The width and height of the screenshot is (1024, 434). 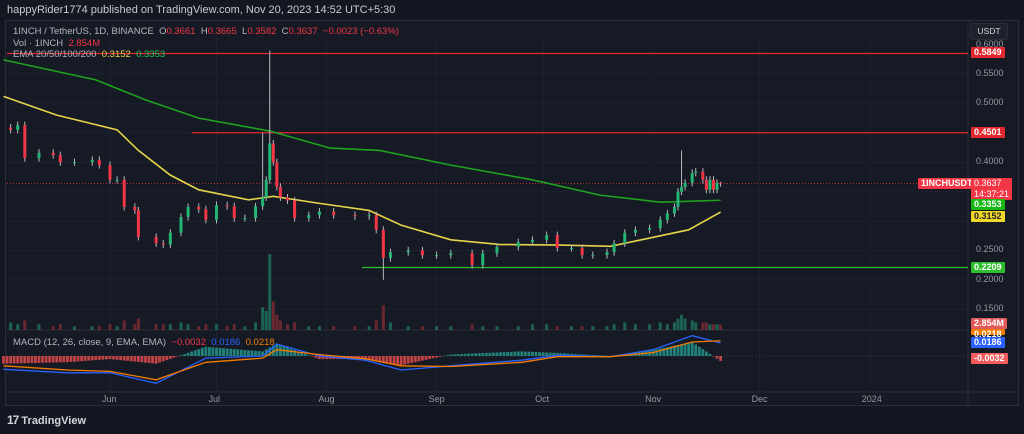 I want to click on volume-value: 2.854M, so click(x=84, y=43).